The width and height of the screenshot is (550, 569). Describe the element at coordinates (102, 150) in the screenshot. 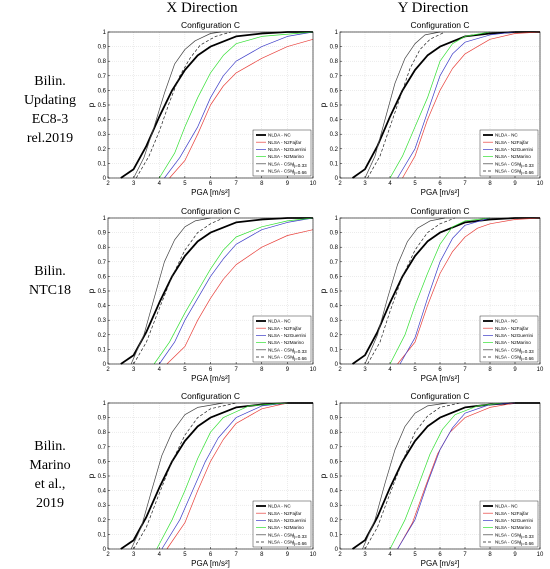

I see `y-tick-label: 0.2` at that location.